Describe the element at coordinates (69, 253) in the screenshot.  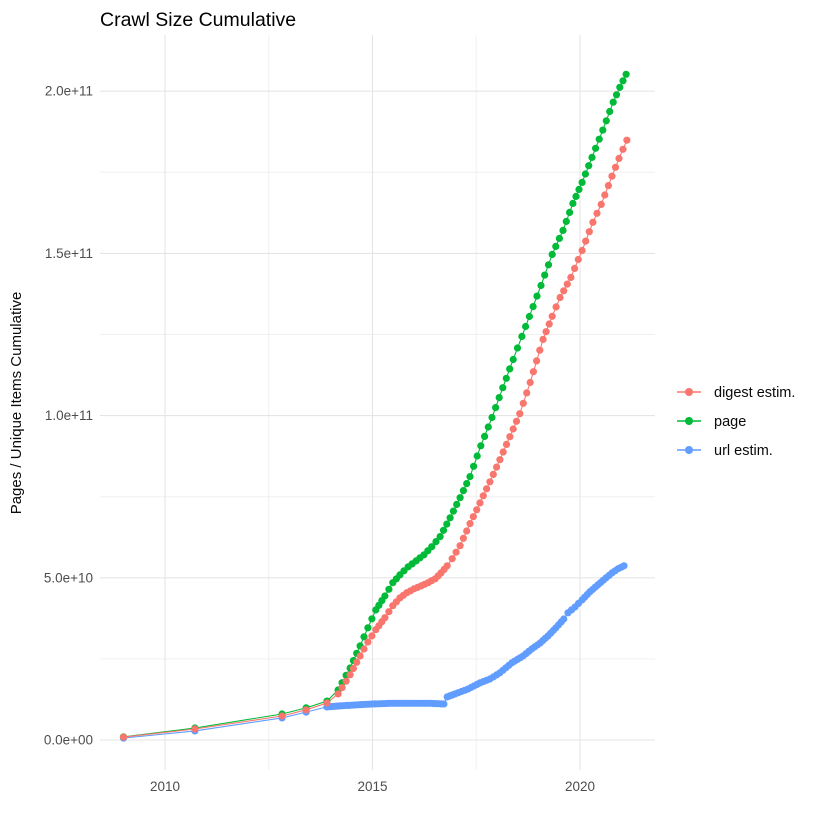
I see `y-tick-label: 1.5e+11` at that location.